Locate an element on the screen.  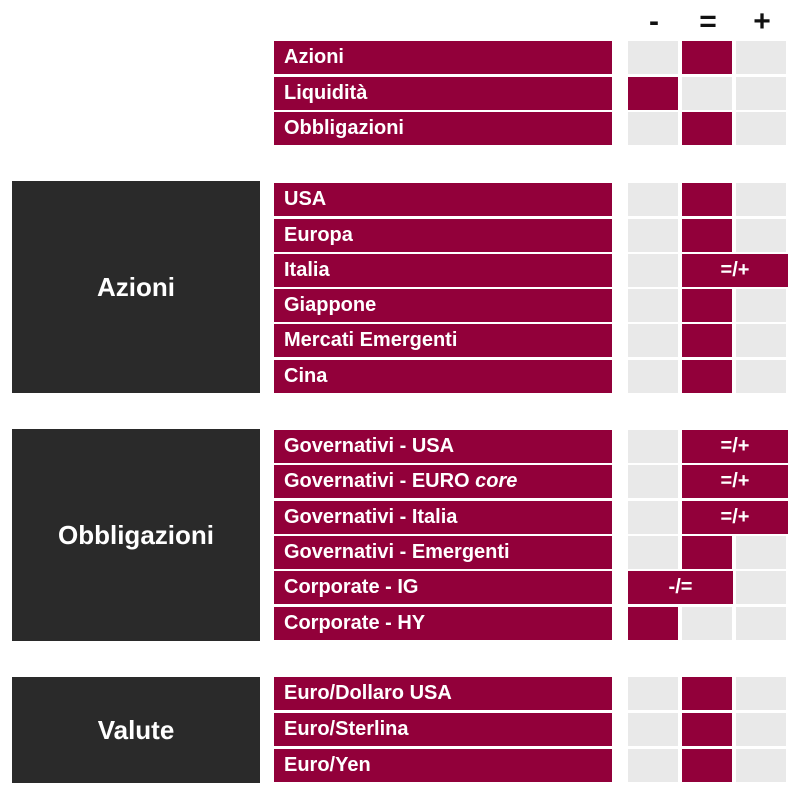
matrix-row: Euro/Dollaro USA is located at coordinates (400, 693).